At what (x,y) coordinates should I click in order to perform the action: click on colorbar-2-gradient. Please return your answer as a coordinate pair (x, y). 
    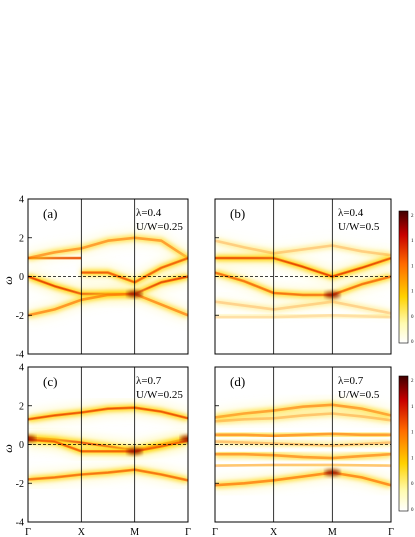
    Looking at the image, I should click on (403, 443).